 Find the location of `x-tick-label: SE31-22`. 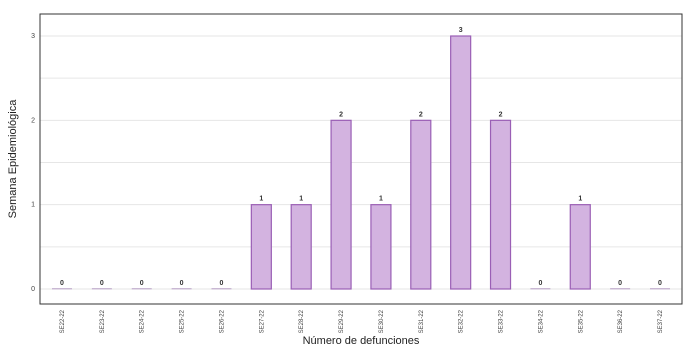

x-tick-label: SE31-22 is located at coordinates (422, 321).